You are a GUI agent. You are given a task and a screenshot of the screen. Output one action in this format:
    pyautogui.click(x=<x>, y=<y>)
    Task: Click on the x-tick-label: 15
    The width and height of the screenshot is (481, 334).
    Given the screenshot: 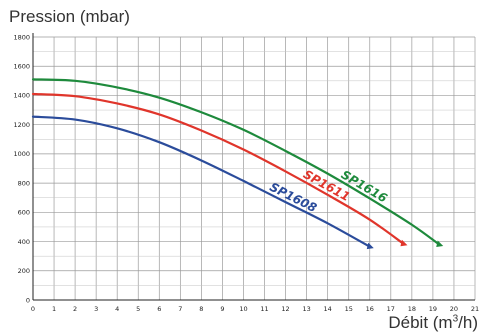 What is the action you would take?
    pyautogui.click(x=349, y=309)
    